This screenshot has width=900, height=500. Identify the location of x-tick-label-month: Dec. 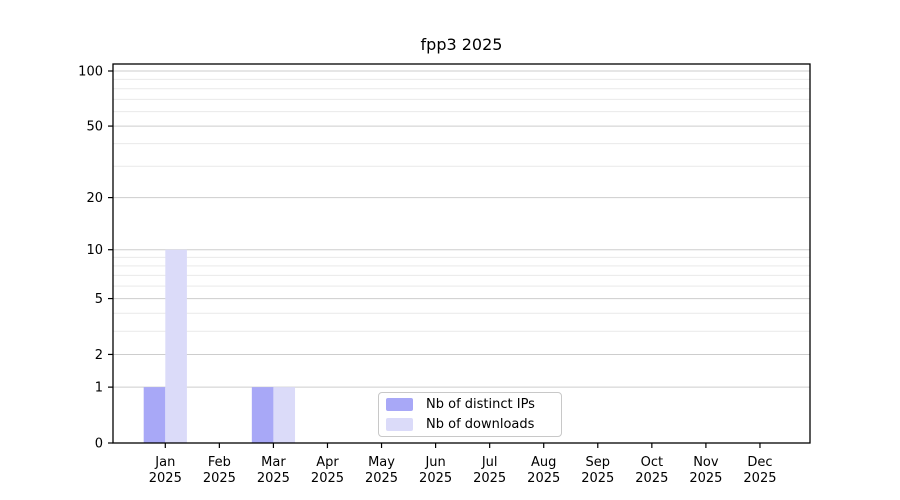
(759, 462).